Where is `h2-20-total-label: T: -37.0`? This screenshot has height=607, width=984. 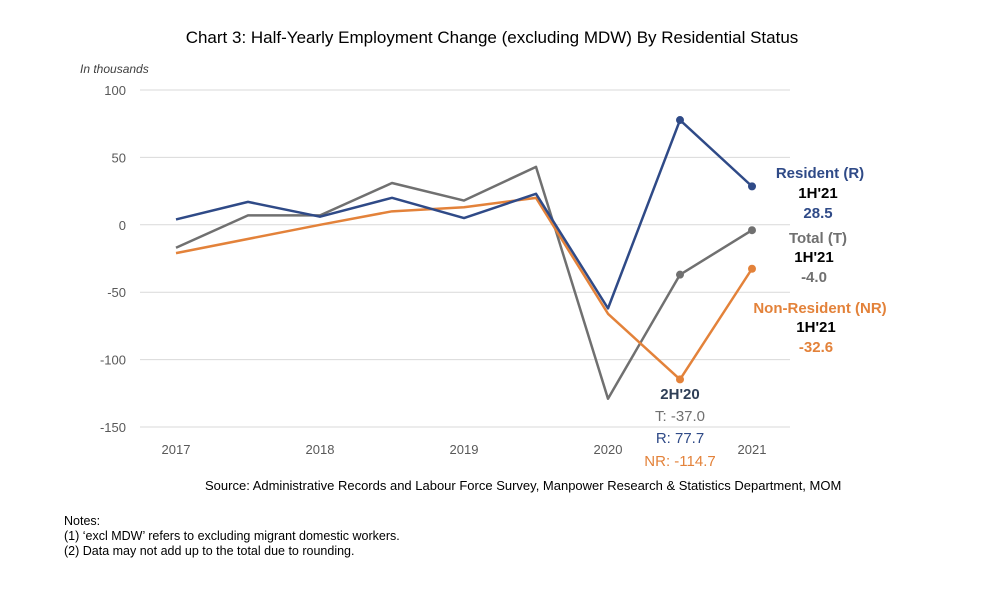 h2-20-total-label: T: -37.0 is located at coordinates (680, 416).